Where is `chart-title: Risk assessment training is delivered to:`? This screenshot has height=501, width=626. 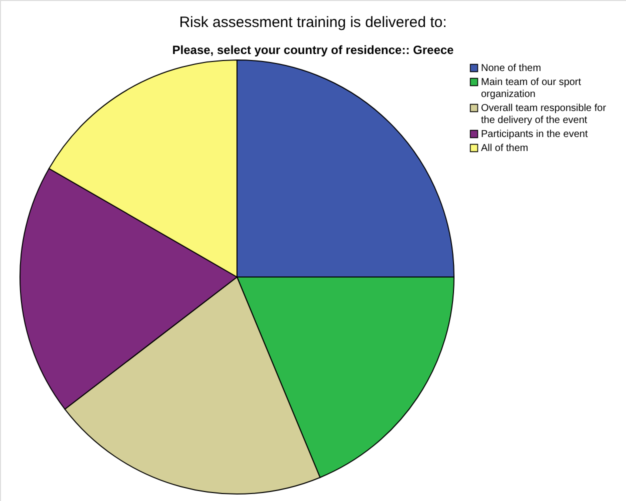 chart-title: Risk assessment training is delivered to: is located at coordinates (313, 22).